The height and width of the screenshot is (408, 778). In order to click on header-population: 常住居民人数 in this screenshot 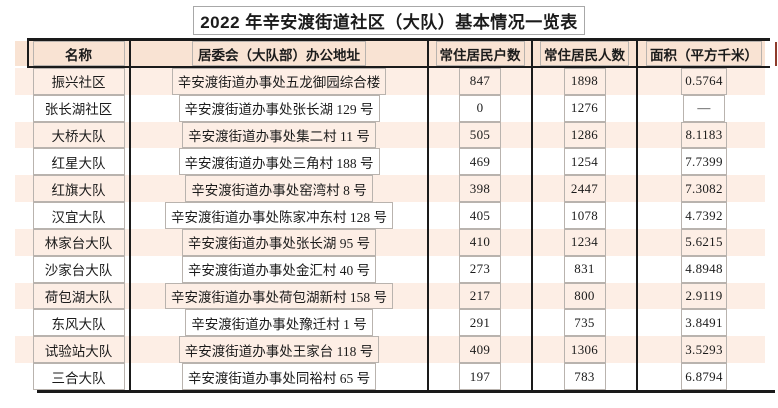, I will do `click(584, 53)`.